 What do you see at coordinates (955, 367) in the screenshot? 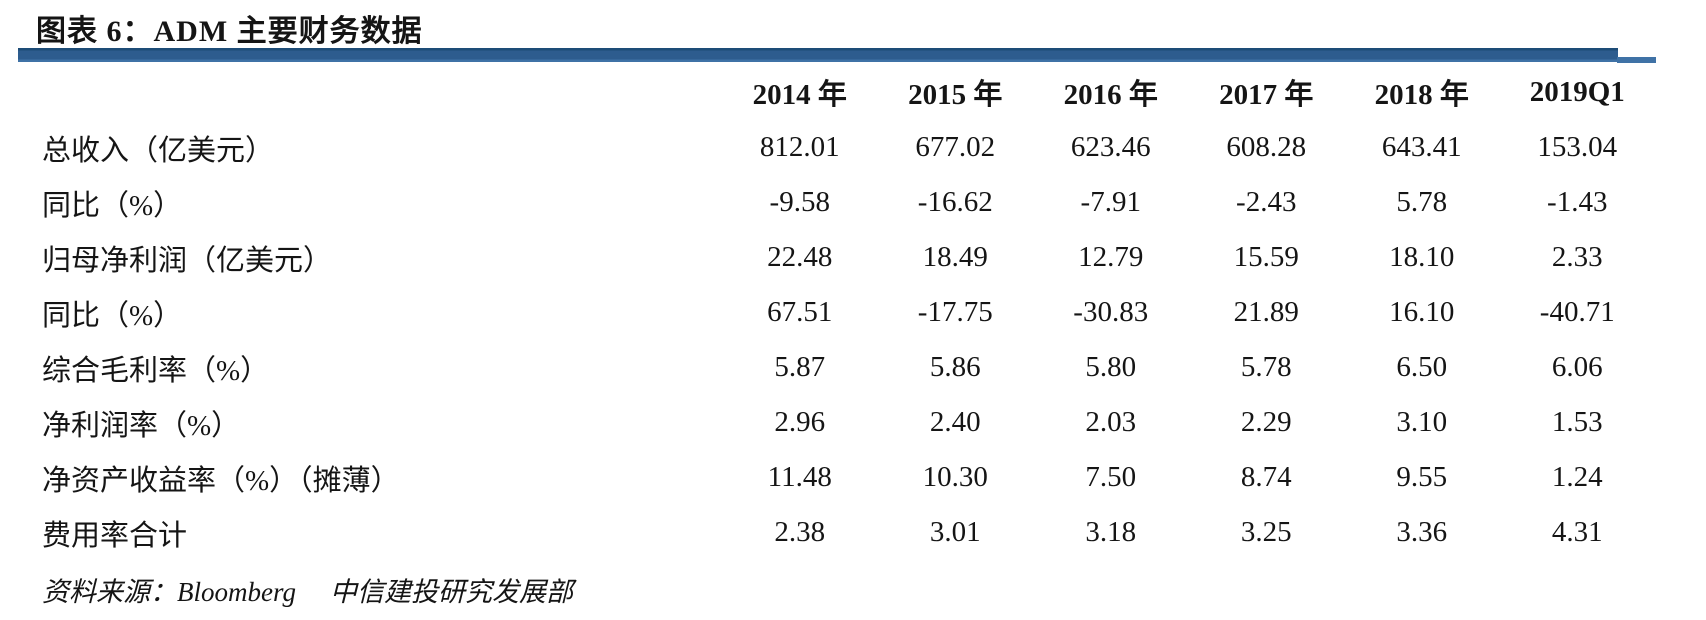
I see `value-cell: 5.86` at bounding box center [955, 367].